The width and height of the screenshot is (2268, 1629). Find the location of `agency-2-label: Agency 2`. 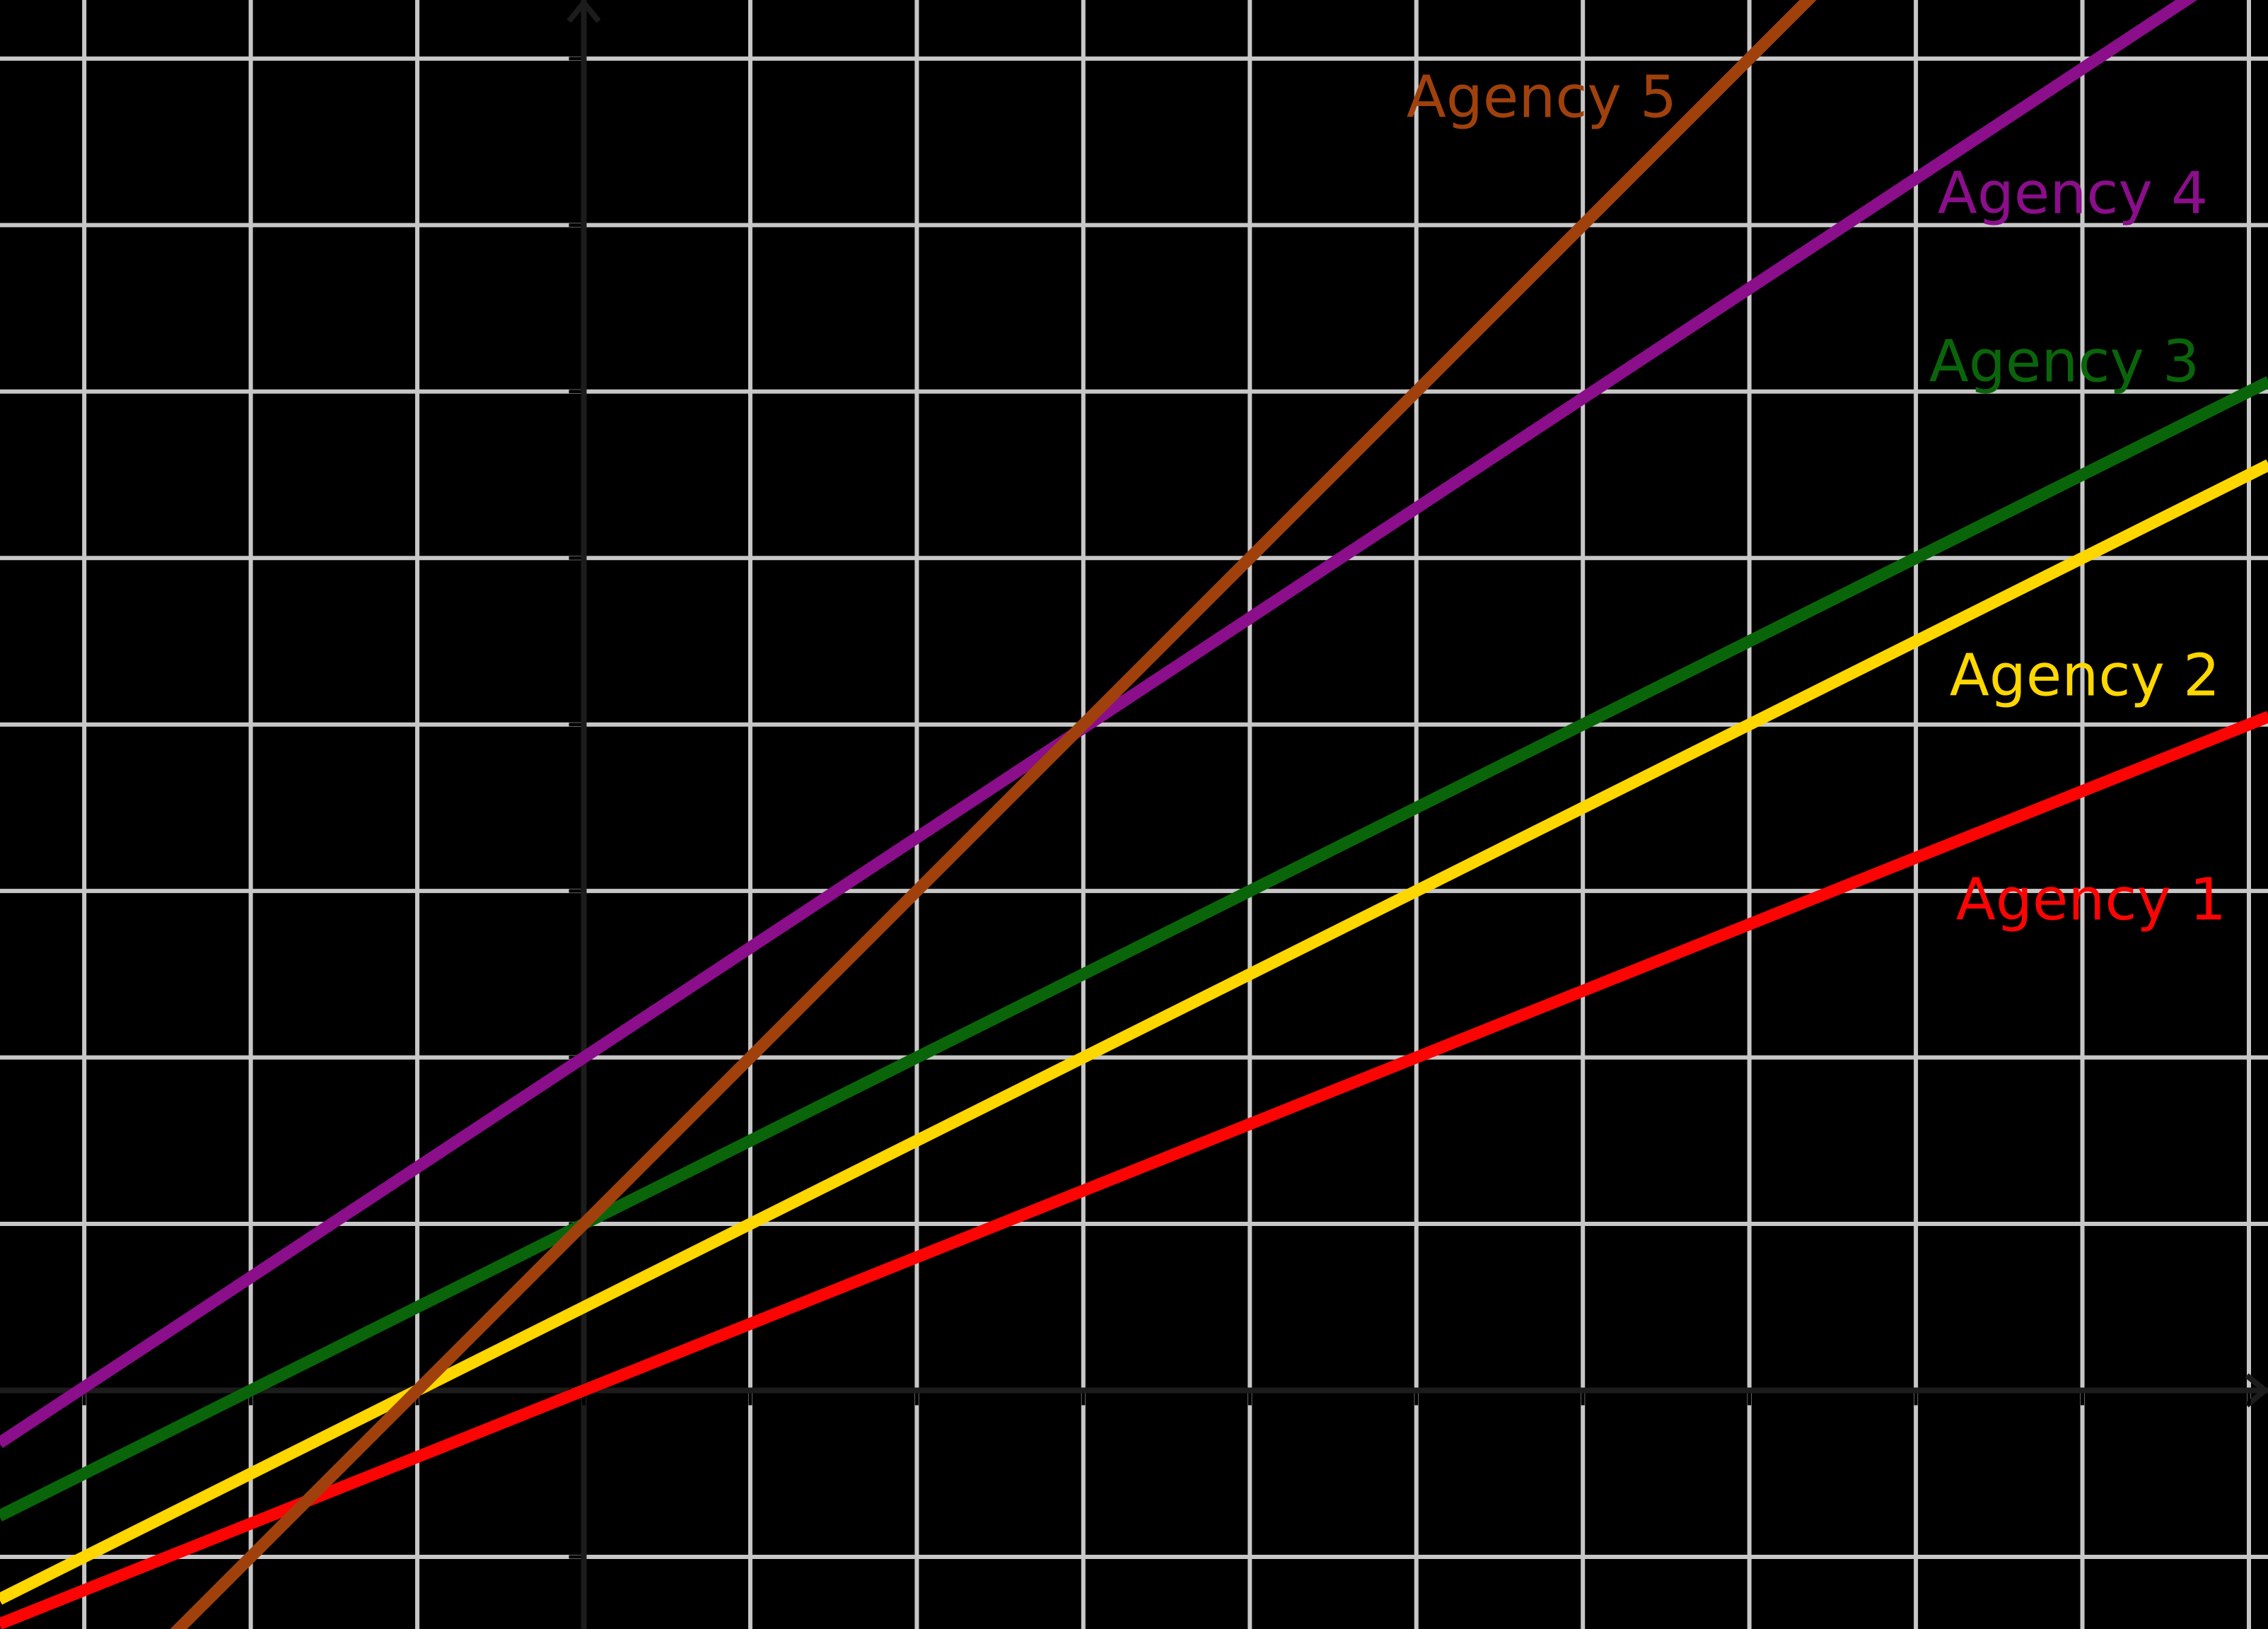

agency-2-label: Agency 2 is located at coordinates (2085, 676).